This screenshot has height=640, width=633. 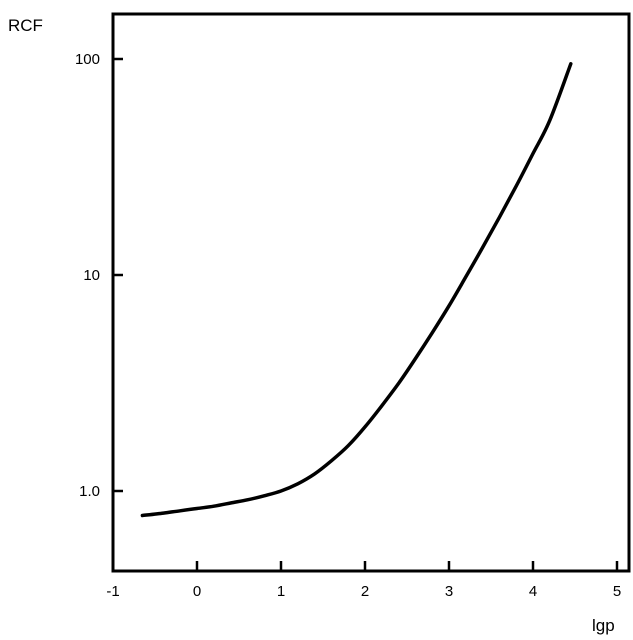 What do you see at coordinates (197, 591) in the screenshot?
I see `x-tick-label: 0` at bounding box center [197, 591].